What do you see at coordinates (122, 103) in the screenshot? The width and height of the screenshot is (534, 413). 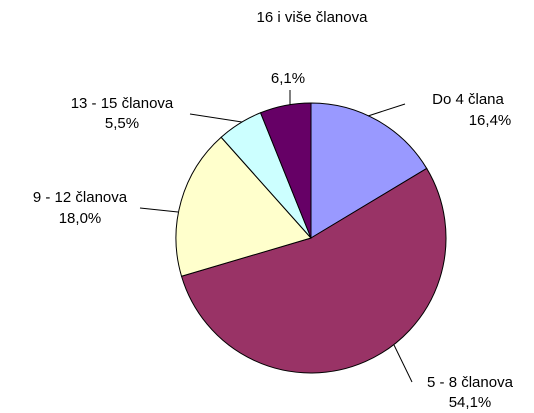 I see `slice-label: 13 - 15 članova` at bounding box center [122, 103].